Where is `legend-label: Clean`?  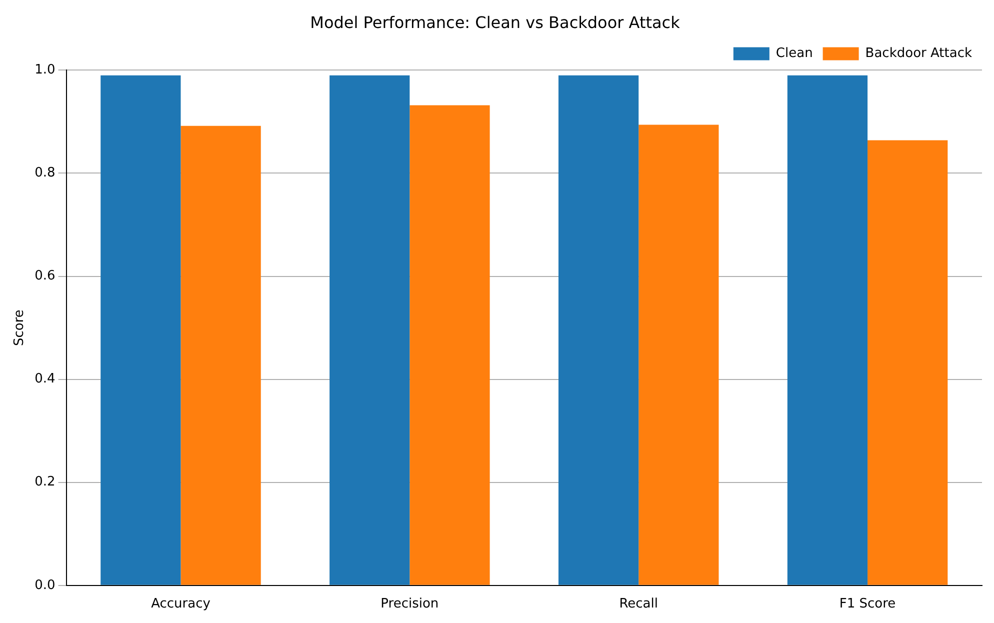
legend-label: Clean is located at coordinates (794, 54).